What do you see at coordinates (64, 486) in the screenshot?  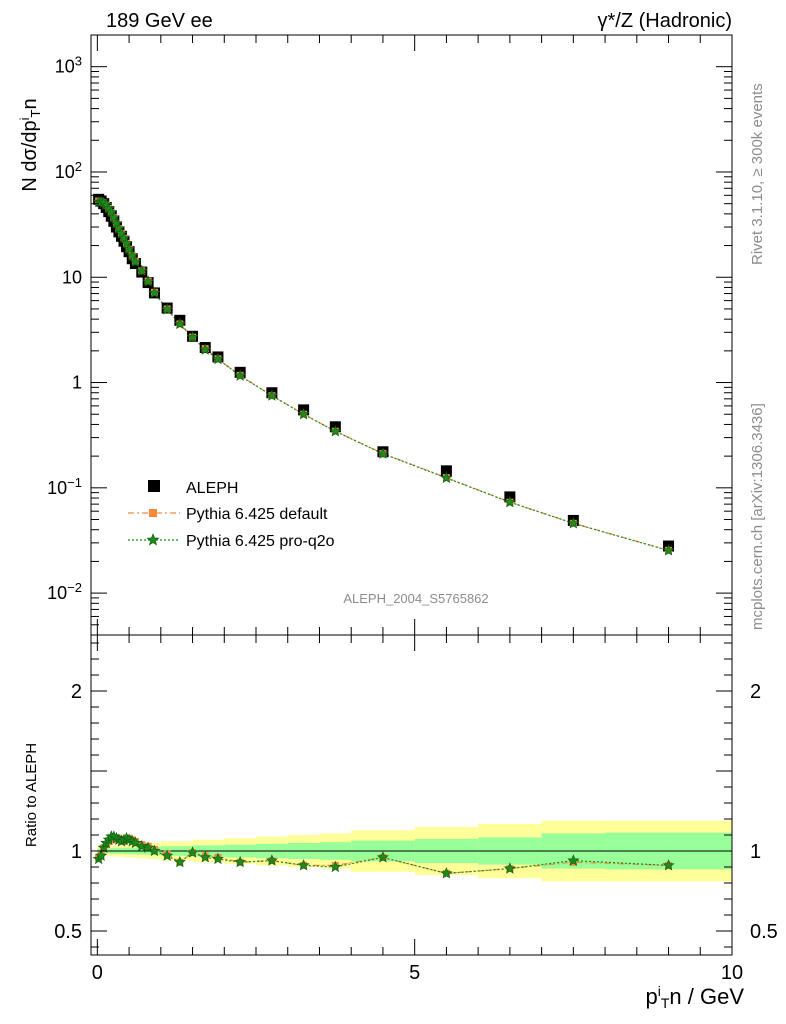 I see `y-tick-label: 10⁻¹` at bounding box center [64, 486].